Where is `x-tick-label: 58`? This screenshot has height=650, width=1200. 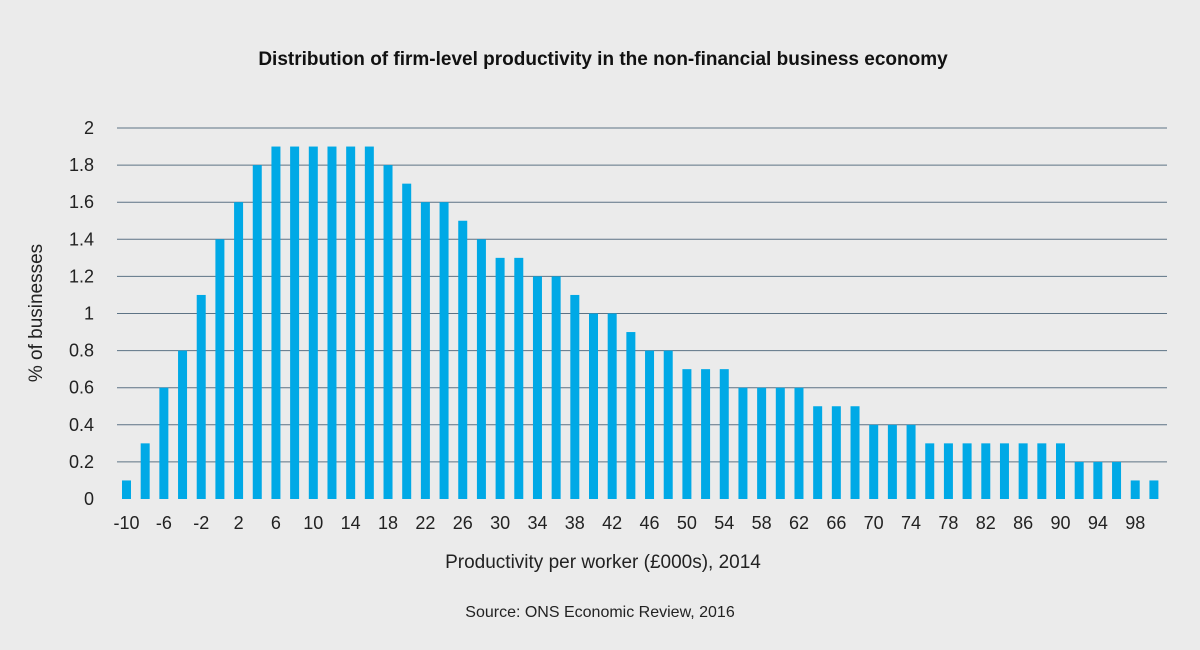 x-tick-label: 58 is located at coordinates (762, 523).